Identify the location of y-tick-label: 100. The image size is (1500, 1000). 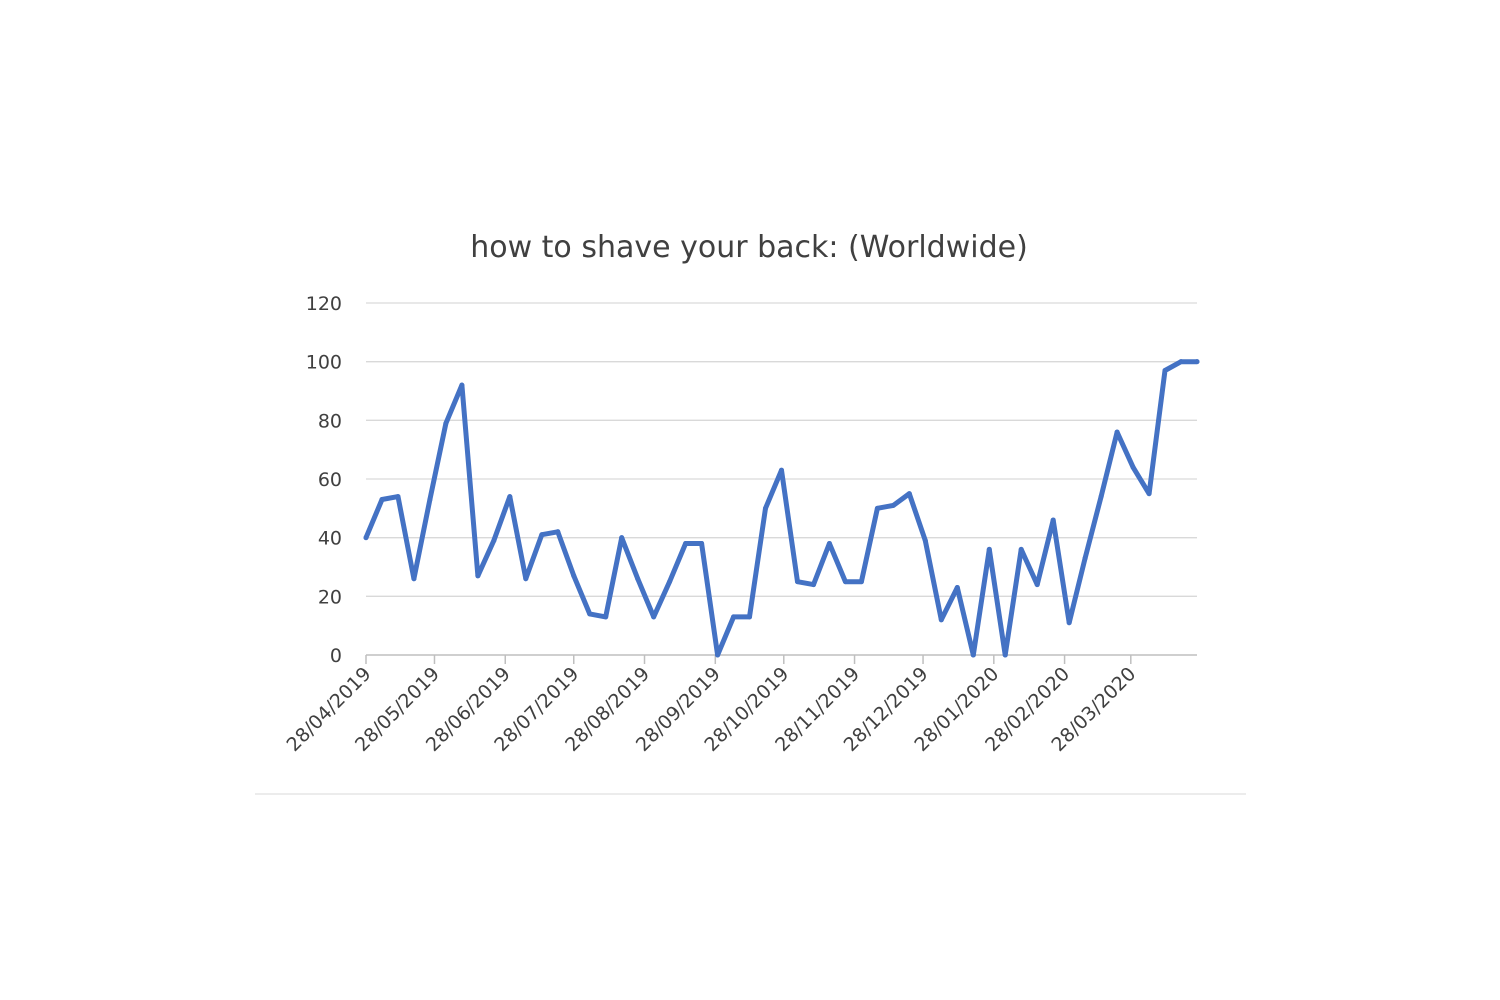
(324, 363).